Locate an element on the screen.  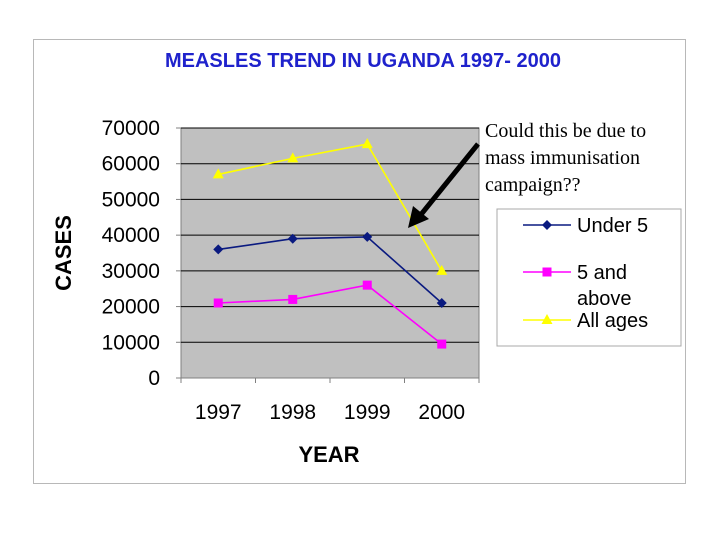
x-axis-ticks: 1997 1998 1999 2000 is located at coordinates (330, 401).